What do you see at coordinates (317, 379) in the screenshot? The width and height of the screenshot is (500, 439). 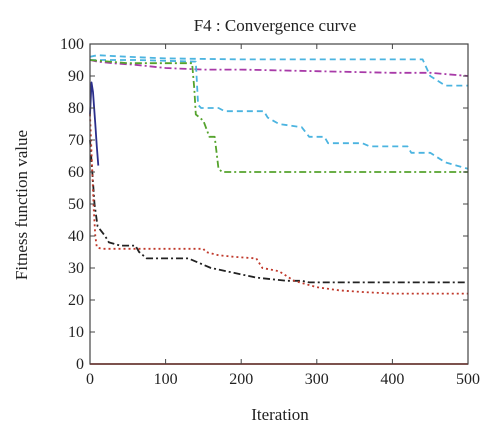 I see `x-tick-label: 300` at bounding box center [317, 379].